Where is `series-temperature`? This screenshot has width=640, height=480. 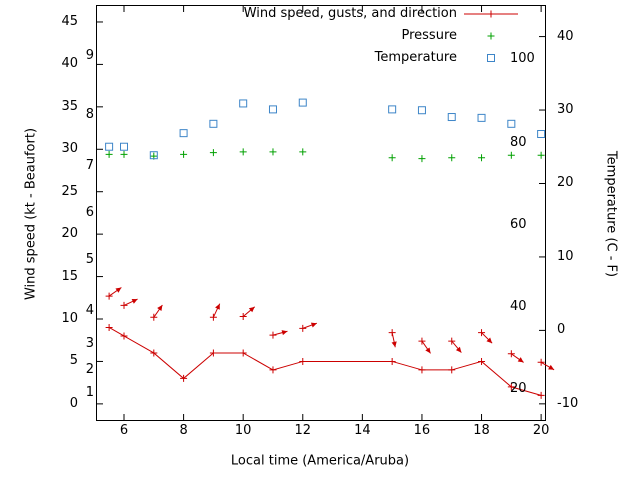 series-temperature is located at coordinates (325, 129).